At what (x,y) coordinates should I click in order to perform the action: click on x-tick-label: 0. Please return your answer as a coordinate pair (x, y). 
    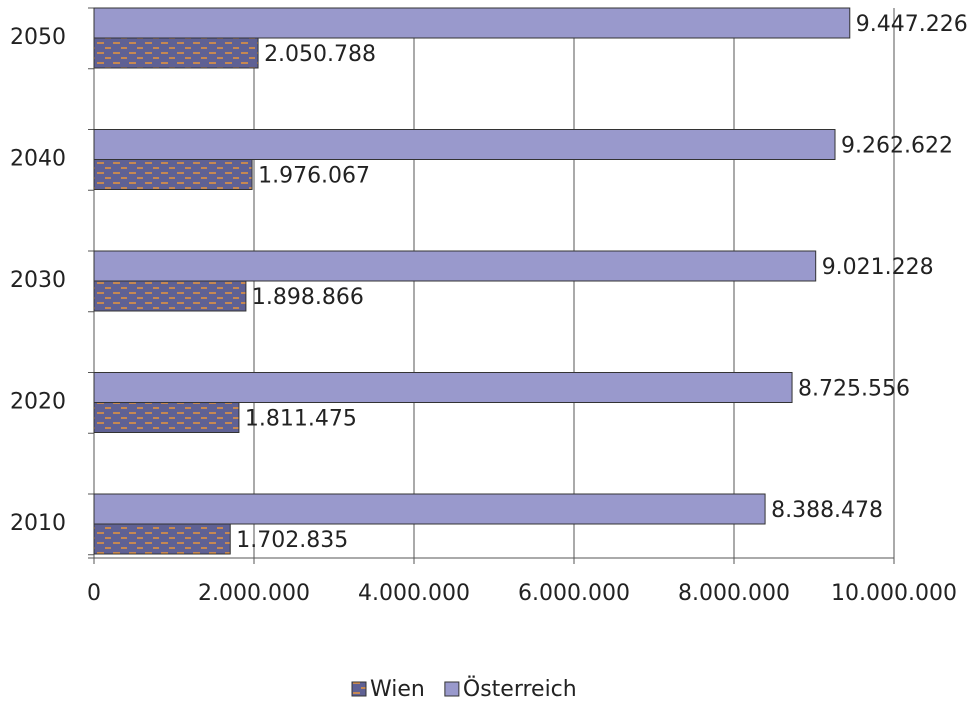
    Looking at the image, I should click on (94, 593).